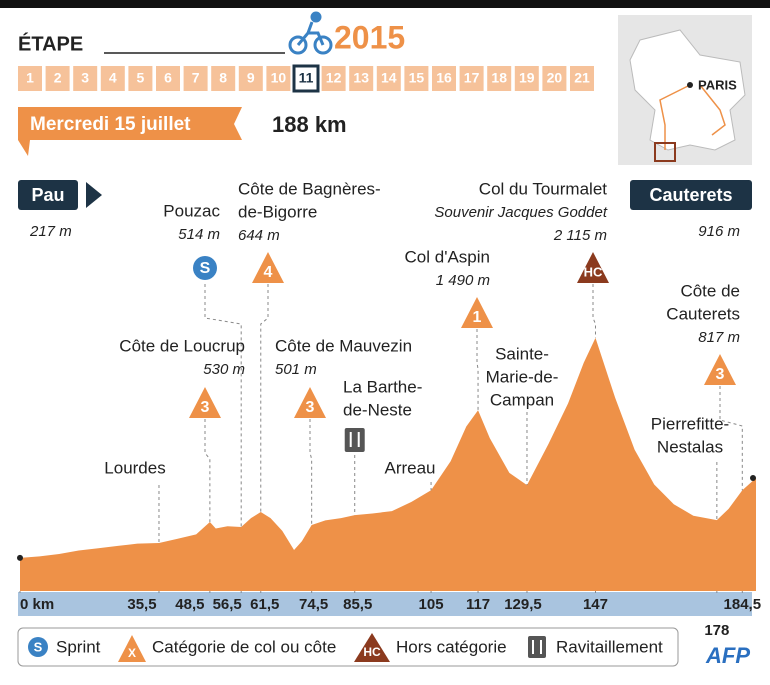 The height and width of the screenshot is (685, 770). Describe the element at coordinates (555, 78) in the screenshot. I see `stage-number: 20` at that location.